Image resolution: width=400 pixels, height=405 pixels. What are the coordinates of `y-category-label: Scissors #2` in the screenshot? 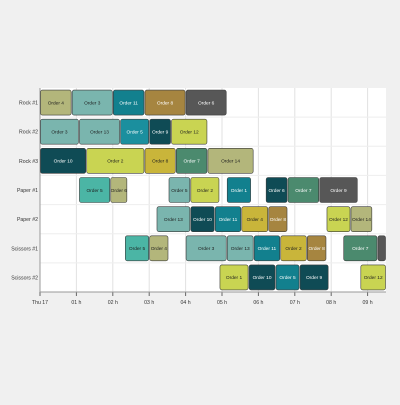 It's located at (24, 278).